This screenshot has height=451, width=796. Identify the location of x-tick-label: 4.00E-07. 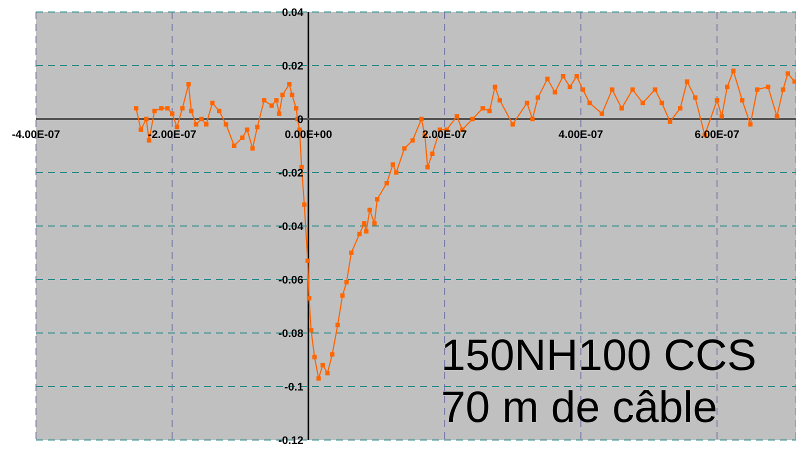
(581, 135).